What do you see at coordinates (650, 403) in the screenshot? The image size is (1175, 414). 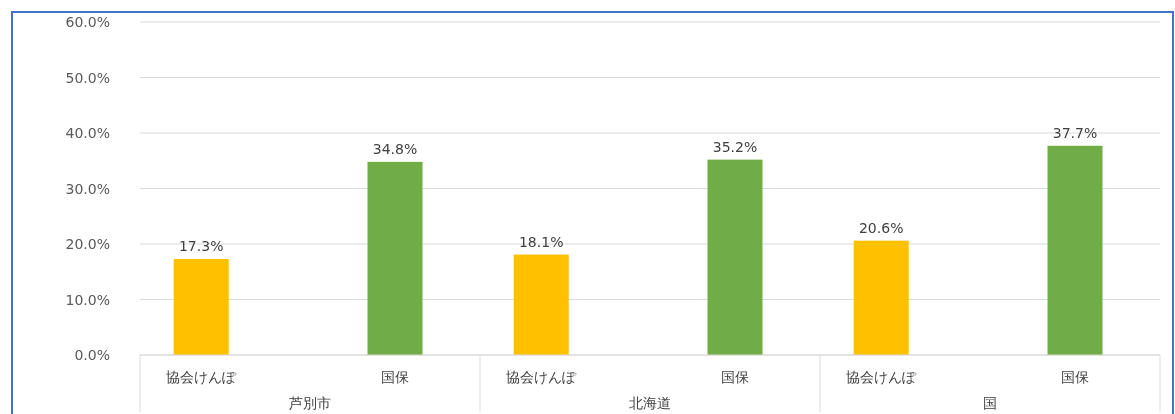 I see `x-tick-label: 北海道` at bounding box center [650, 403].